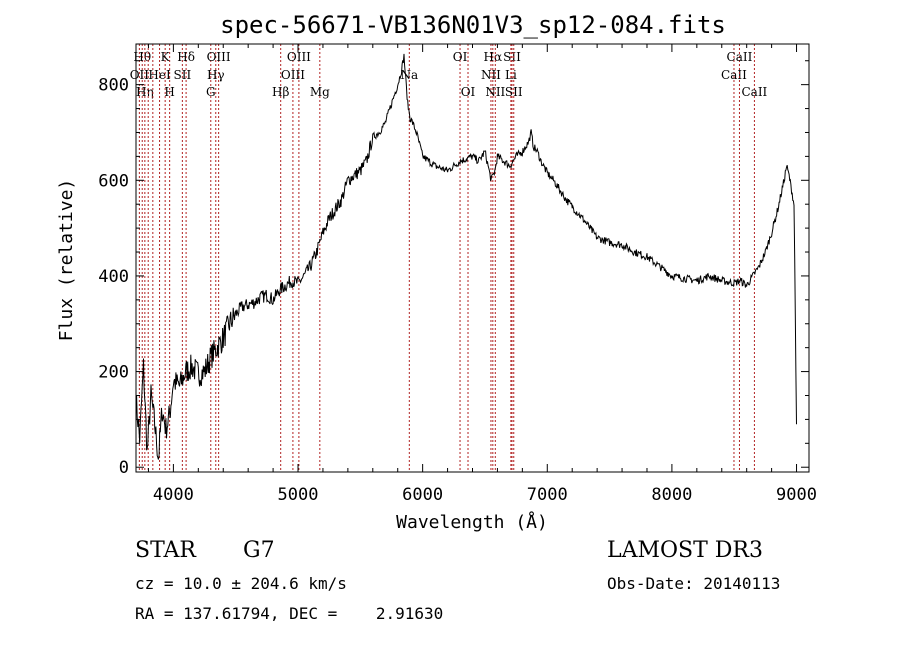 This screenshot has width=900, height=649. Describe the element at coordinates (409, 75) in the screenshot. I see `line-label: Na` at that location.